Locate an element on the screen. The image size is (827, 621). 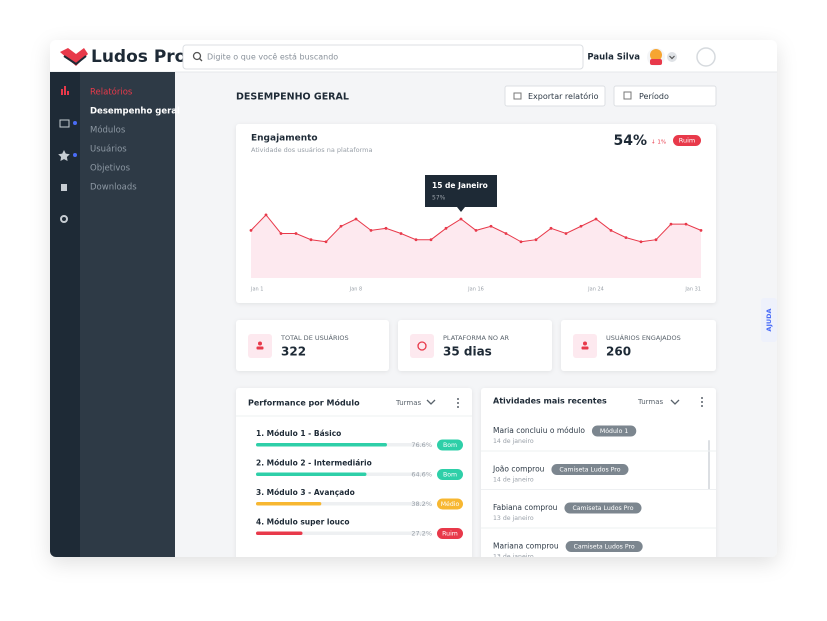
area-fill is located at coordinates (476, 246).